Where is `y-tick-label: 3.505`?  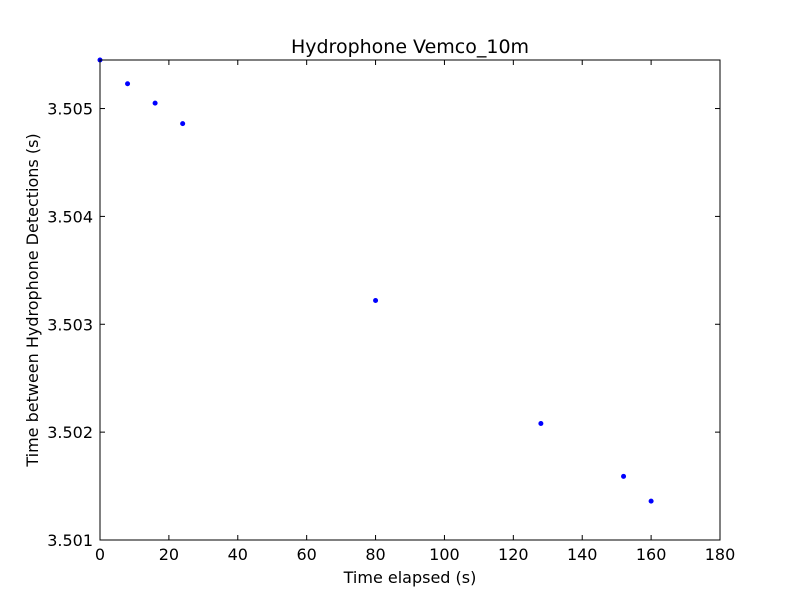 y-tick-label: 3.505 is located at coordinates (70, 109).